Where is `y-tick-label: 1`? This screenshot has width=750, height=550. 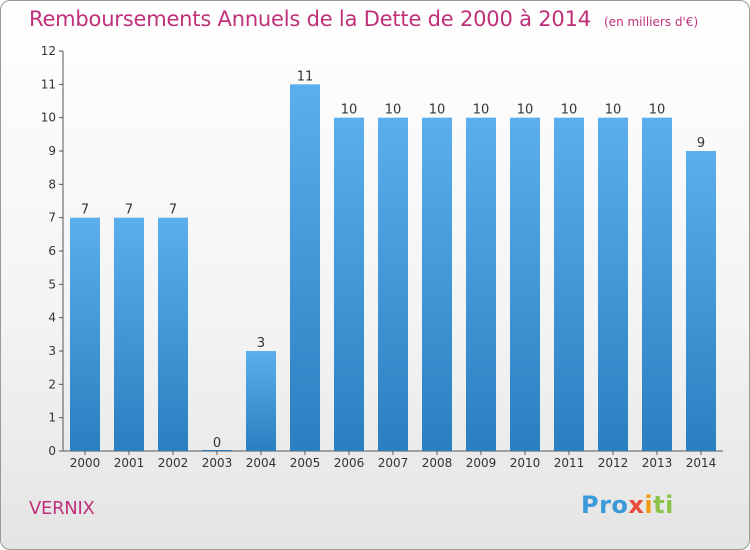
y-tick-label: 1 is located at coordinates (52, 418).